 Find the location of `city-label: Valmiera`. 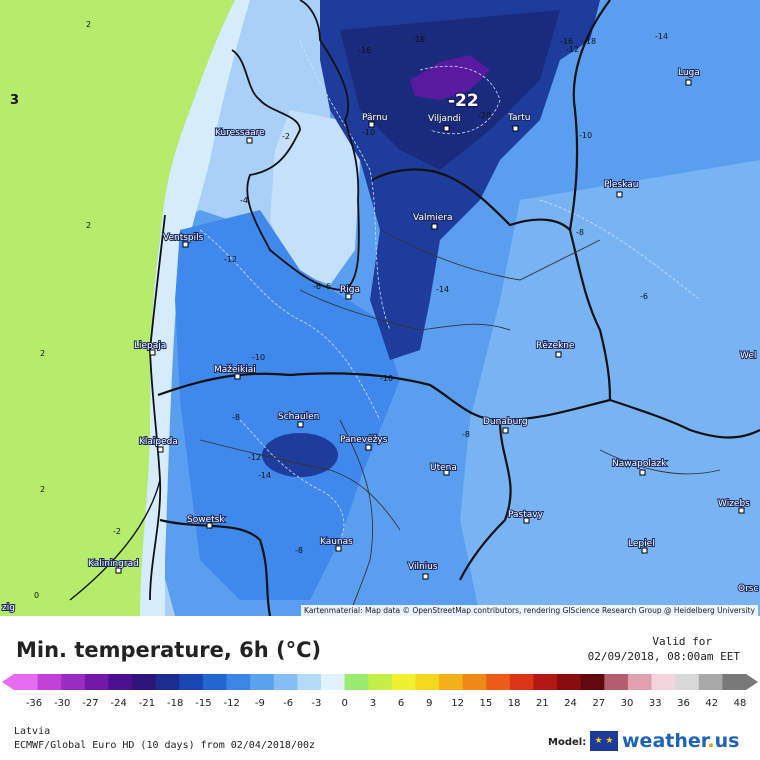

city-label: Valmiera is located at coordinates (433, 218).